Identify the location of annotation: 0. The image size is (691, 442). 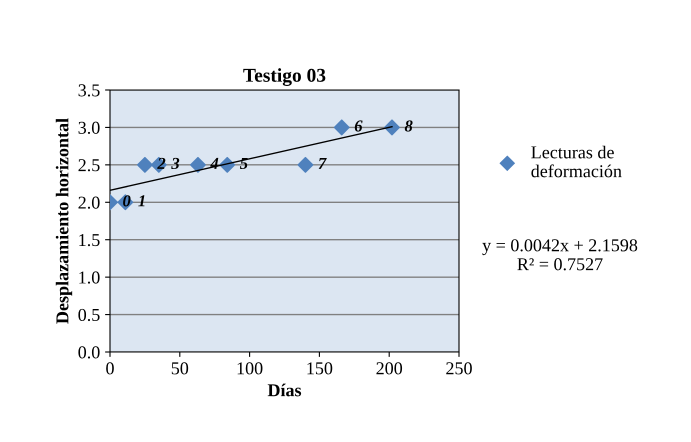
(127, 200).